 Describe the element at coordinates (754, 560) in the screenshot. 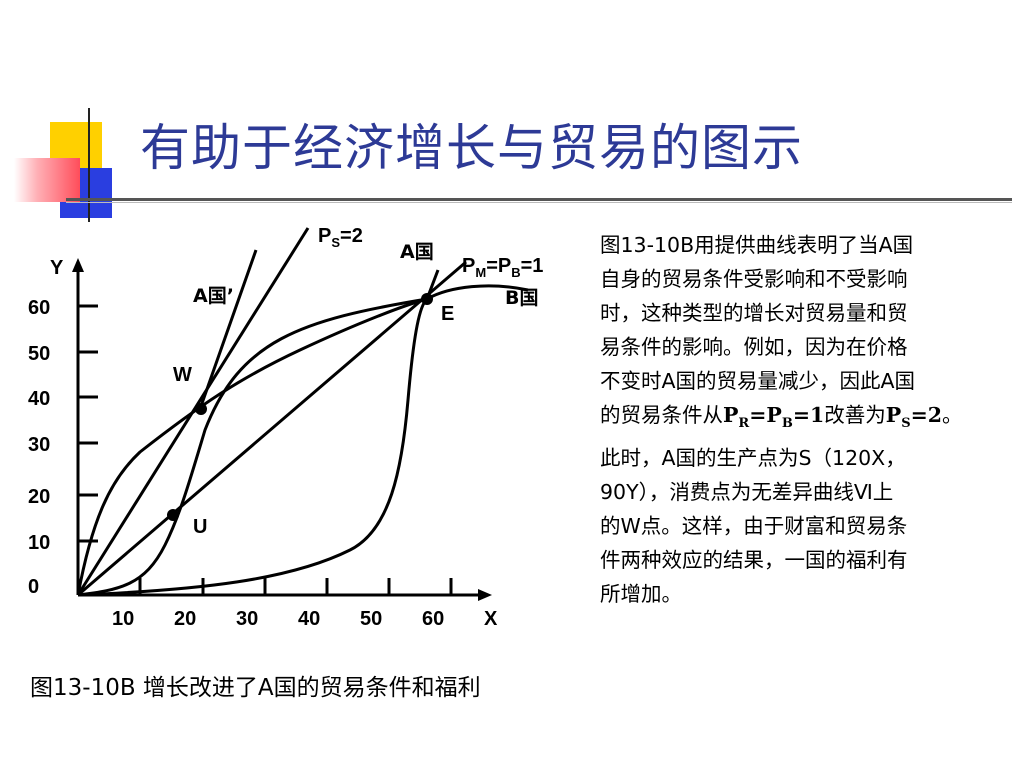

I see `desc-line-10: 件两种效应的结果，一国的福利有` at that location.